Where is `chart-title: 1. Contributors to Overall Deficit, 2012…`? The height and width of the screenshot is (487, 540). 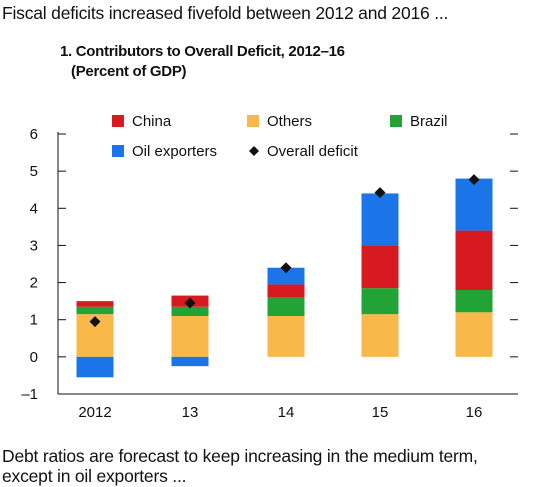 chart-title: 1. Contributors to Overall Deficit, 2012… is located at coordinates (202, 51).